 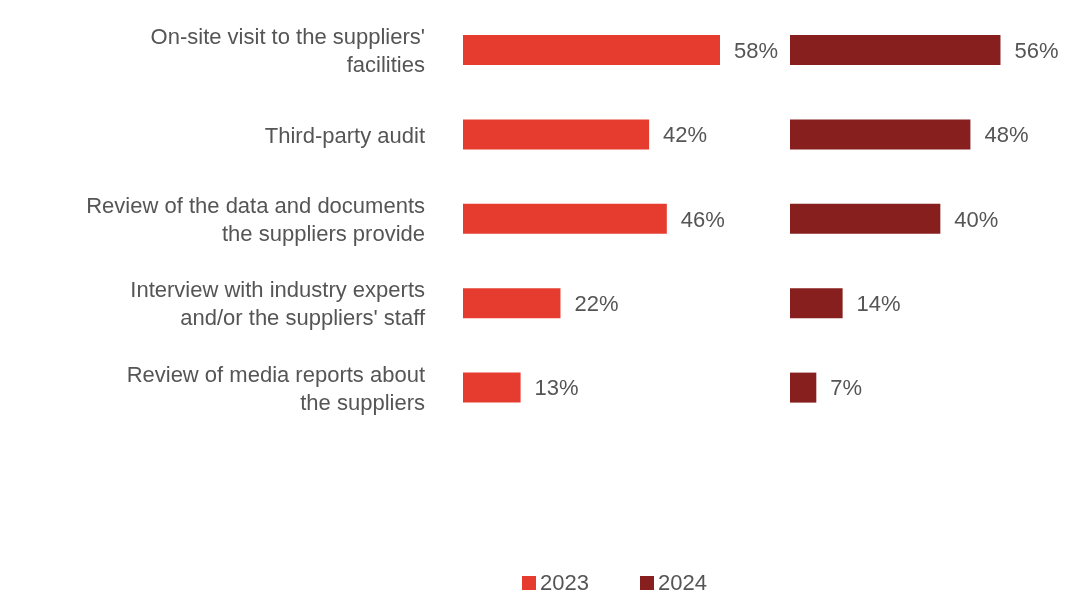 I want to click on data-label: 22%, so click(x=596, y=304).